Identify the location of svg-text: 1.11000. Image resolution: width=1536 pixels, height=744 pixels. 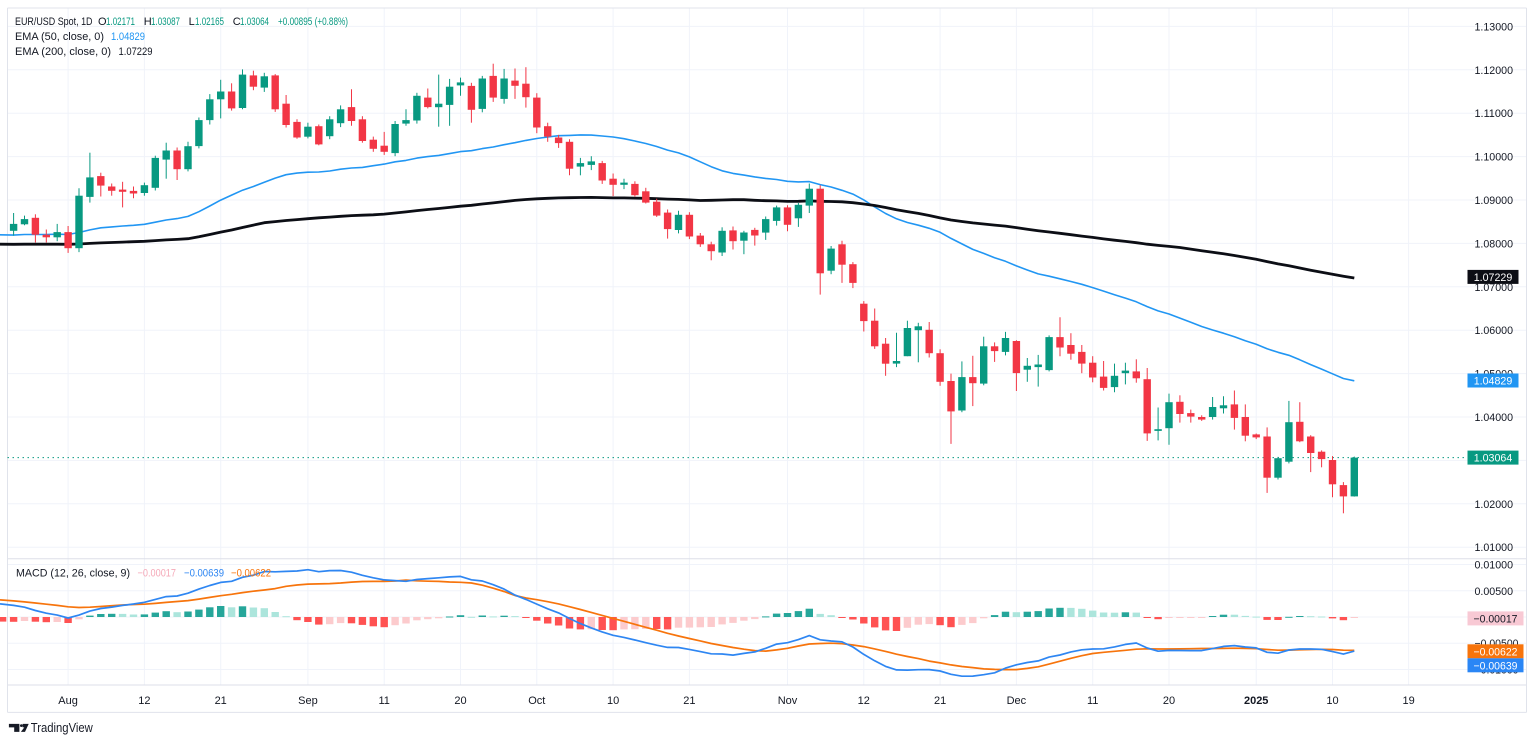
(1494, 114).